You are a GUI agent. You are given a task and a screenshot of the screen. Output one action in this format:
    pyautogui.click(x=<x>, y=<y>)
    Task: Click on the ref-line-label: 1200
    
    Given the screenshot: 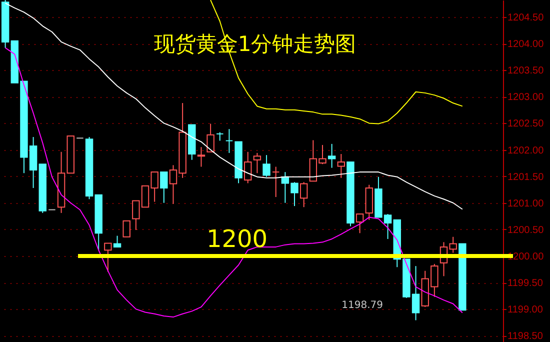 What is the action you would take?
    pyautogui.click(x=237, y=238)
    